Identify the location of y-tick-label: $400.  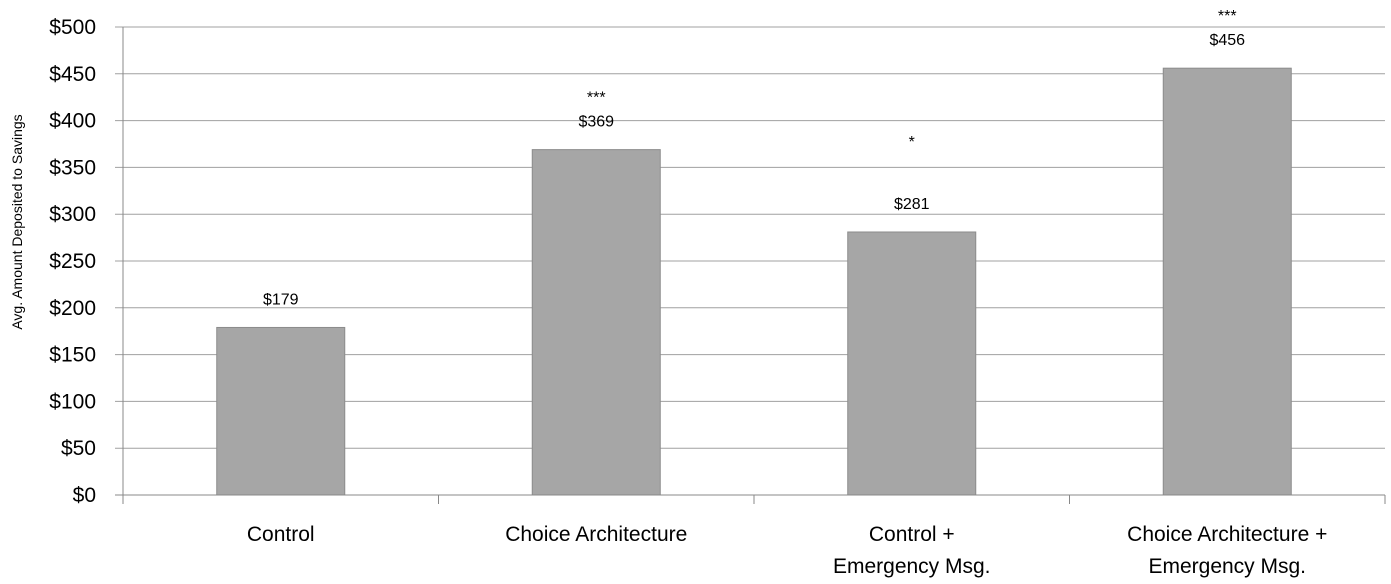
(72, 121).